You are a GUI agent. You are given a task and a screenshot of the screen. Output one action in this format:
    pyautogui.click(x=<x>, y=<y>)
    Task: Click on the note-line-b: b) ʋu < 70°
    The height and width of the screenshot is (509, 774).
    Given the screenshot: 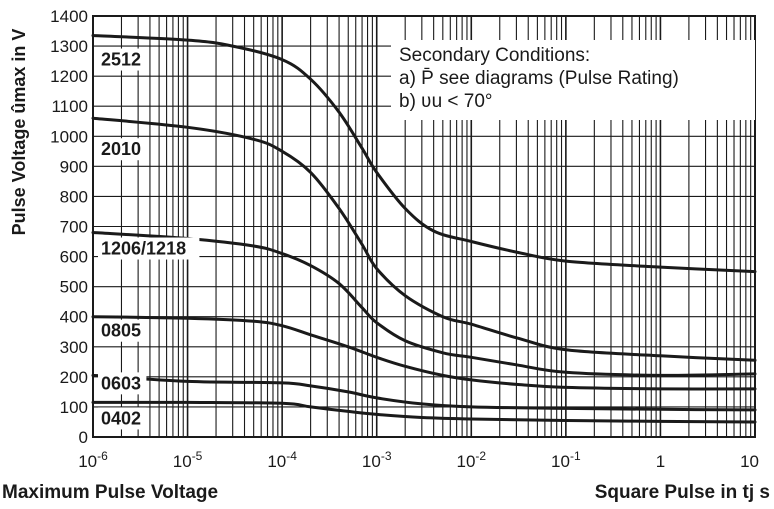 What is the action you would take?
    pyautogui.click(x=446, y=101)
    